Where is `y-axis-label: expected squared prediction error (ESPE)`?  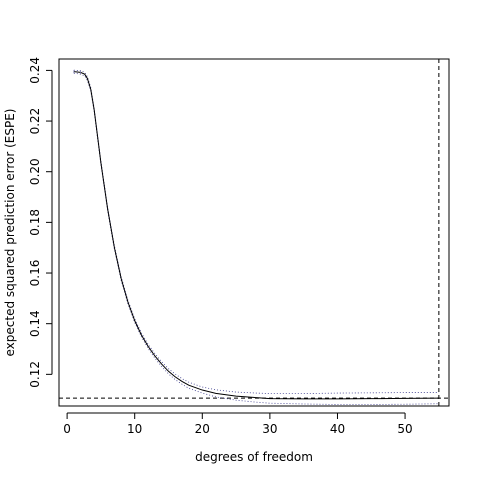 y-axis-label: expected squared prediction error (ESPE) is located at coordinates (10, 233).